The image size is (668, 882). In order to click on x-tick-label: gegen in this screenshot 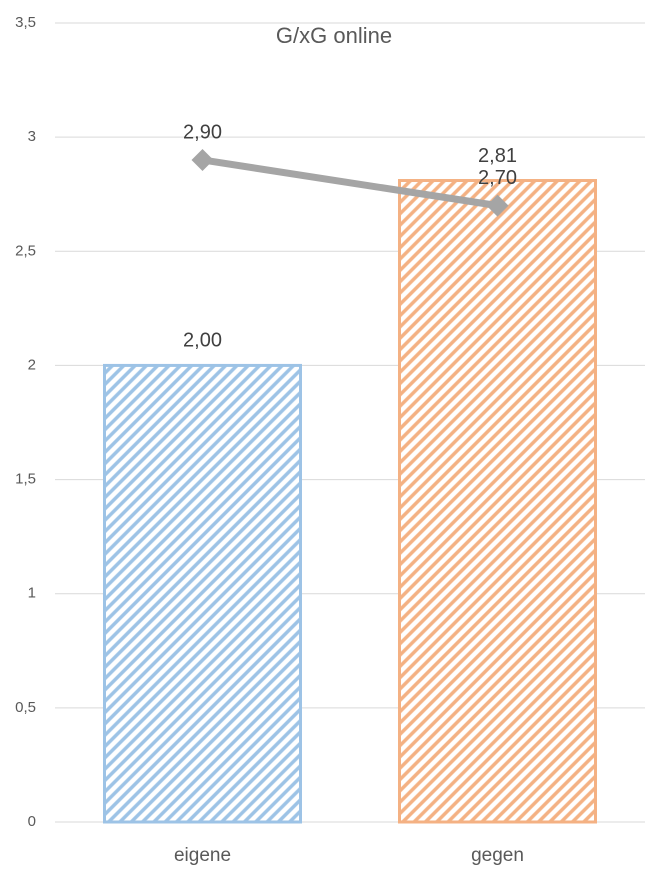, I will do `click(497, 855)`.